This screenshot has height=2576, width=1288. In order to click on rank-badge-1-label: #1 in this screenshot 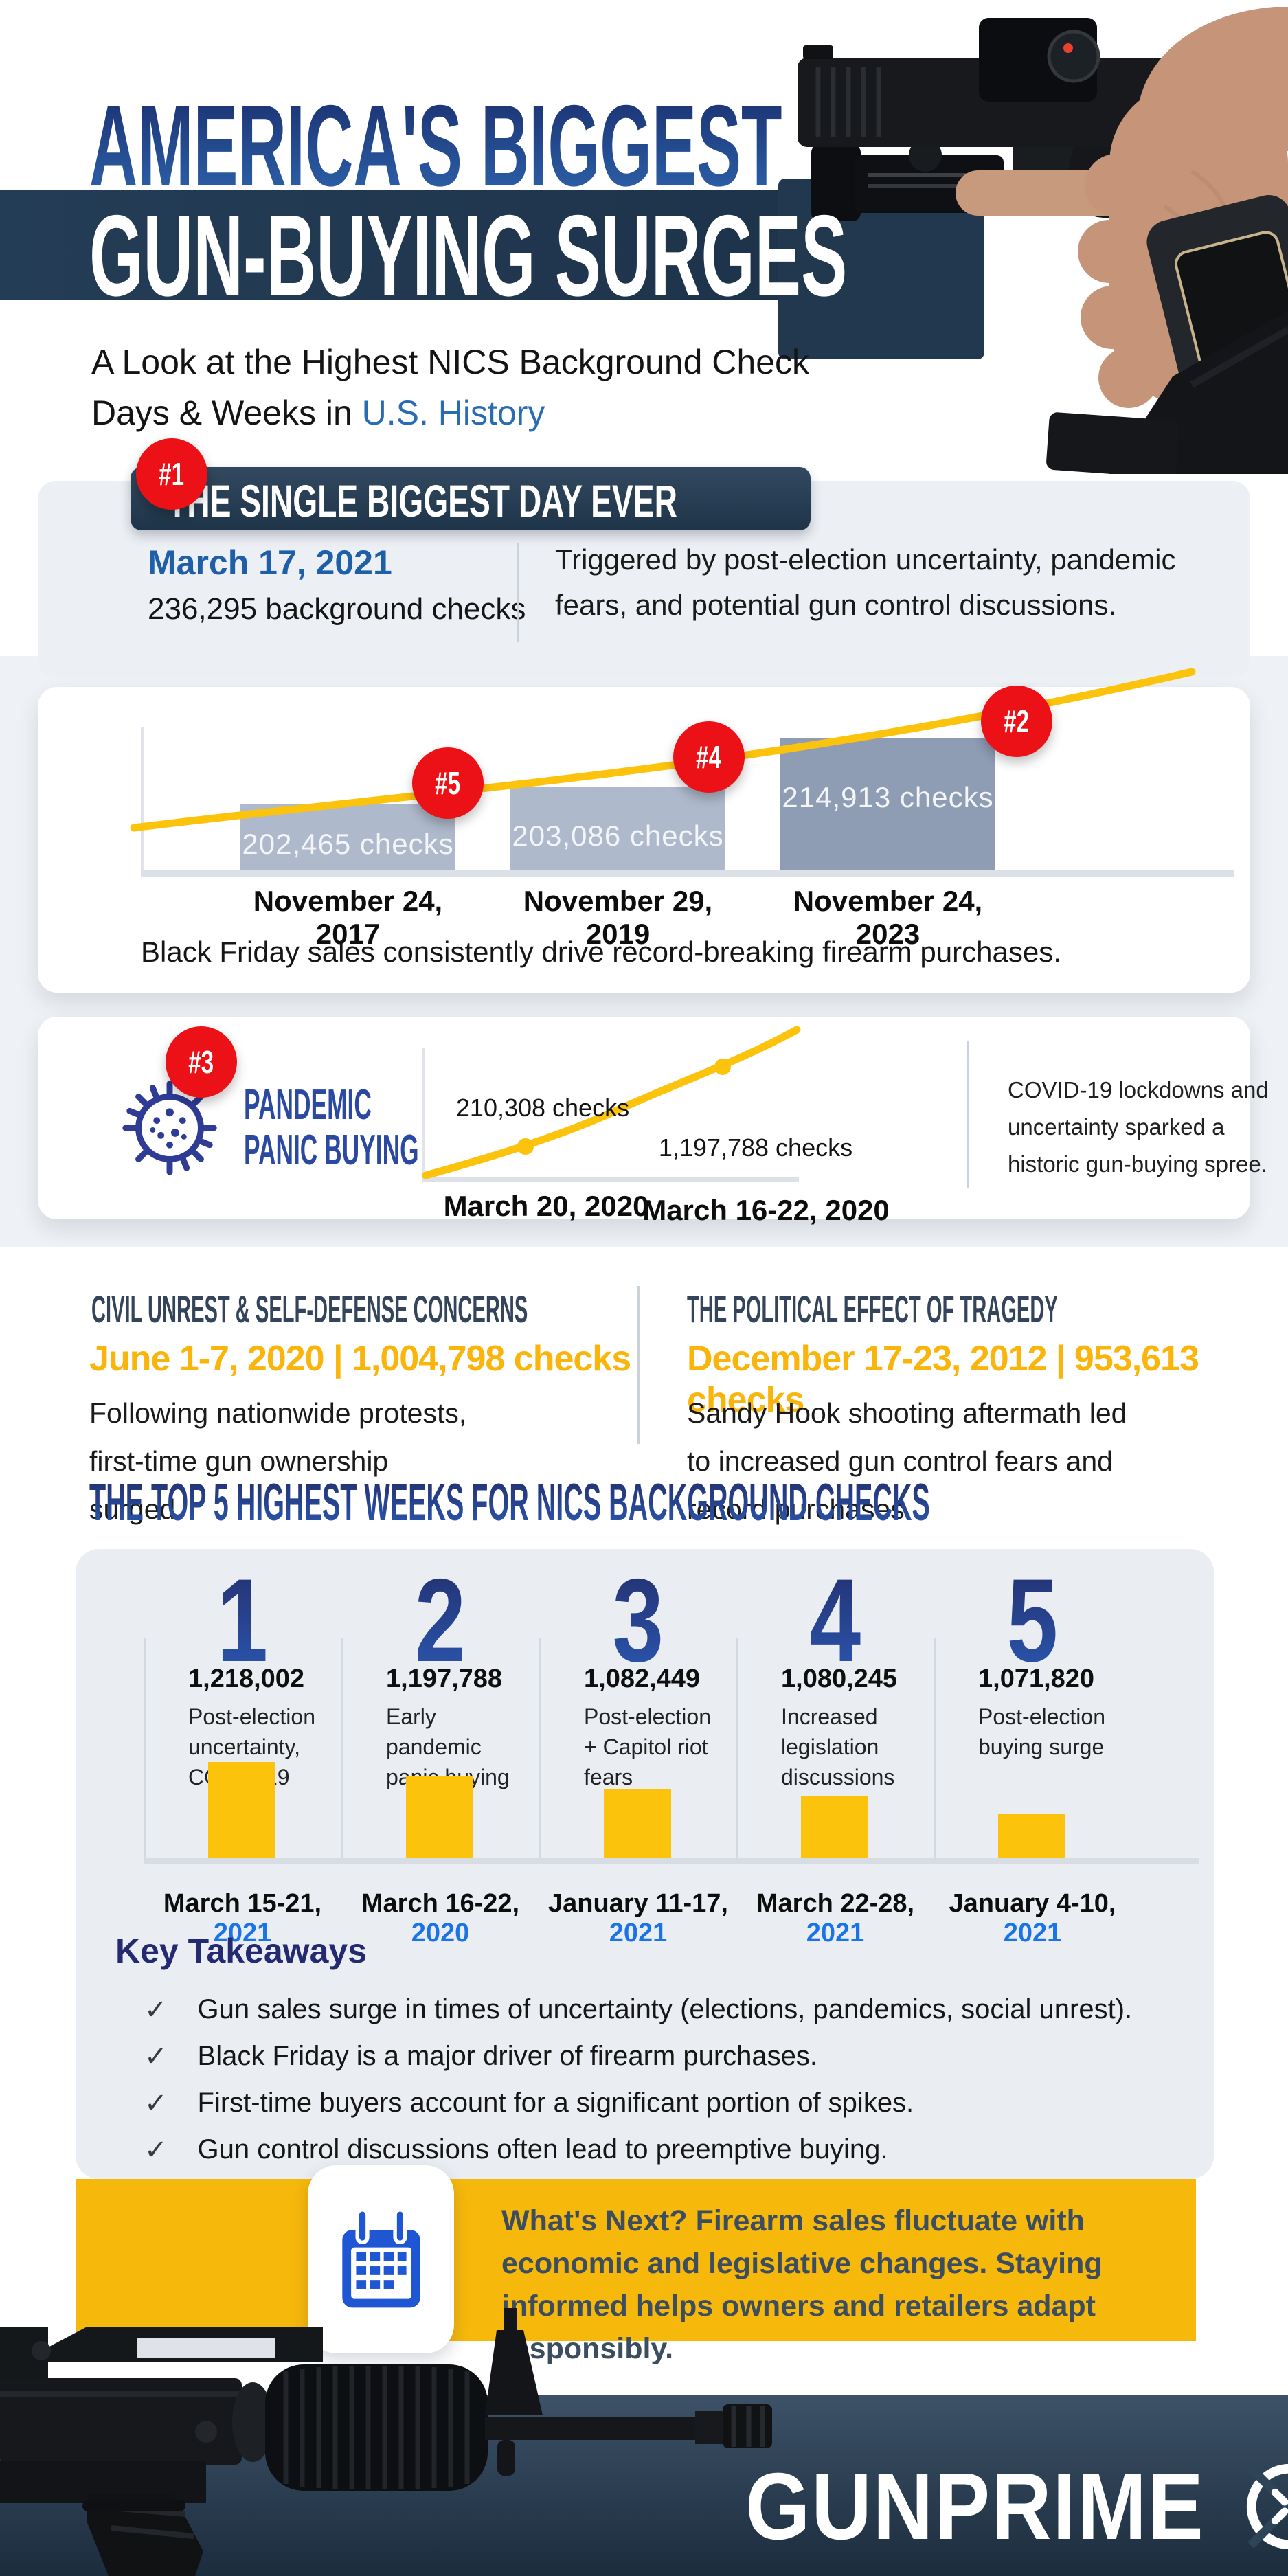, I will do `click(172, 474)`.